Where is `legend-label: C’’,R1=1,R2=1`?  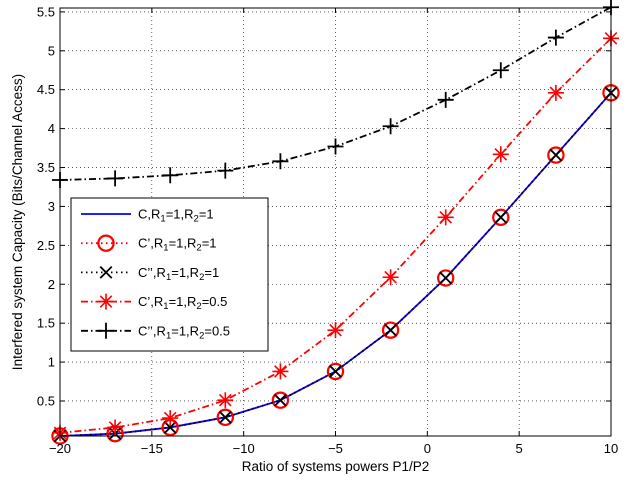 legend-label: C’’,R1=1,R2=1 is located at coordinates (178, 274).